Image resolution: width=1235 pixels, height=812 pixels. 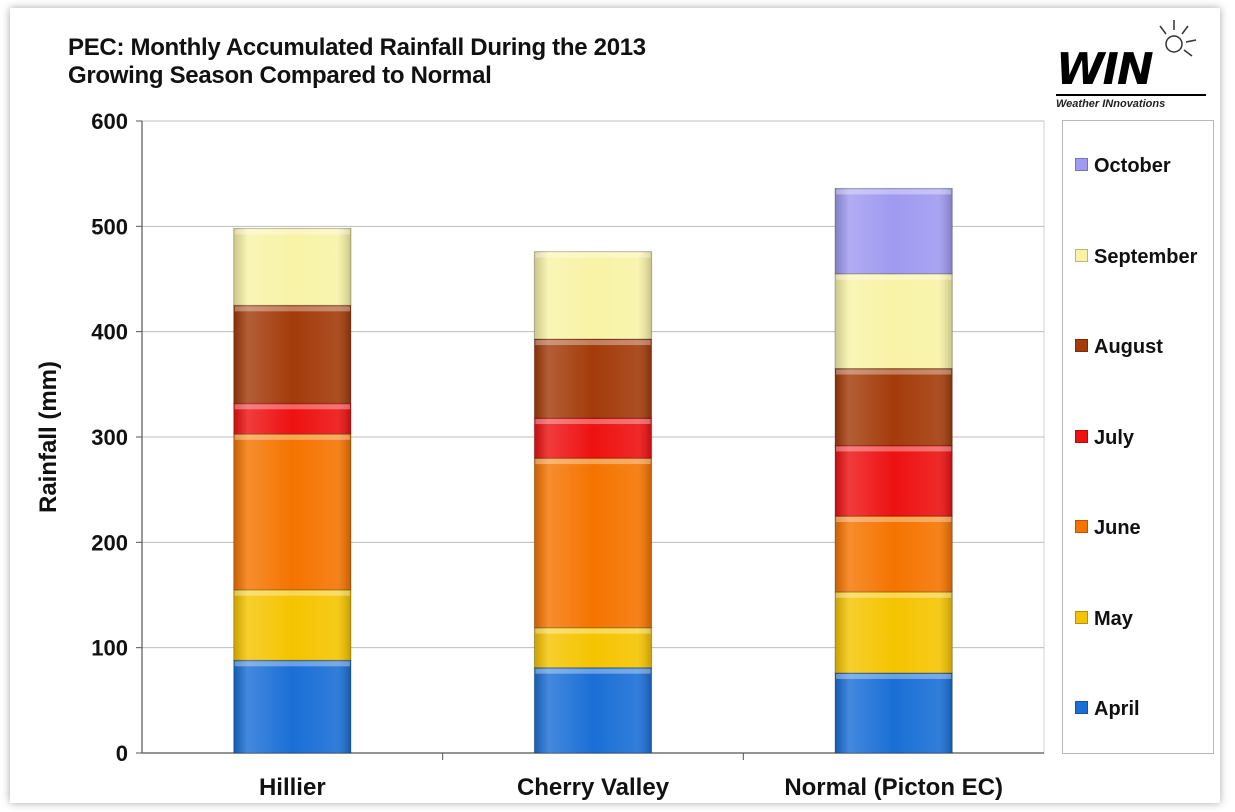 I want to click on win-logo: WIN Weather INnovations, so click(x=1132, y=66).